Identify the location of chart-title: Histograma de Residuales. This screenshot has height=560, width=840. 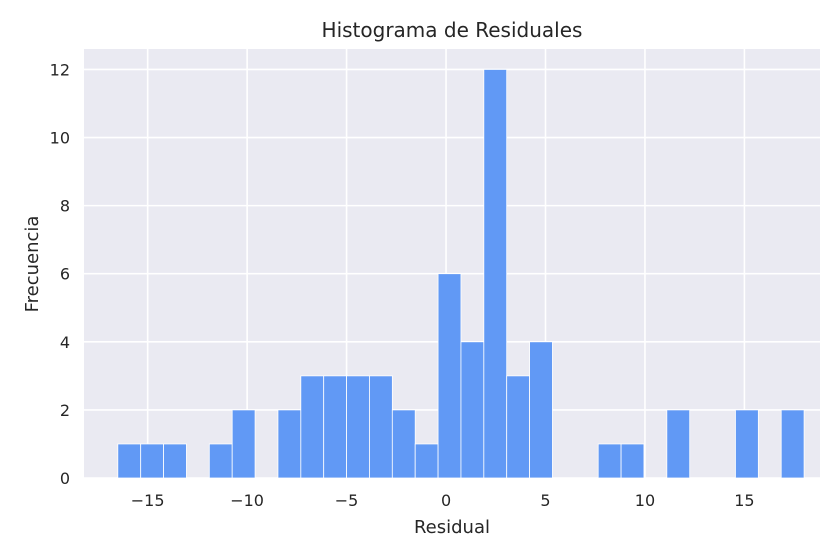
(452, 30).